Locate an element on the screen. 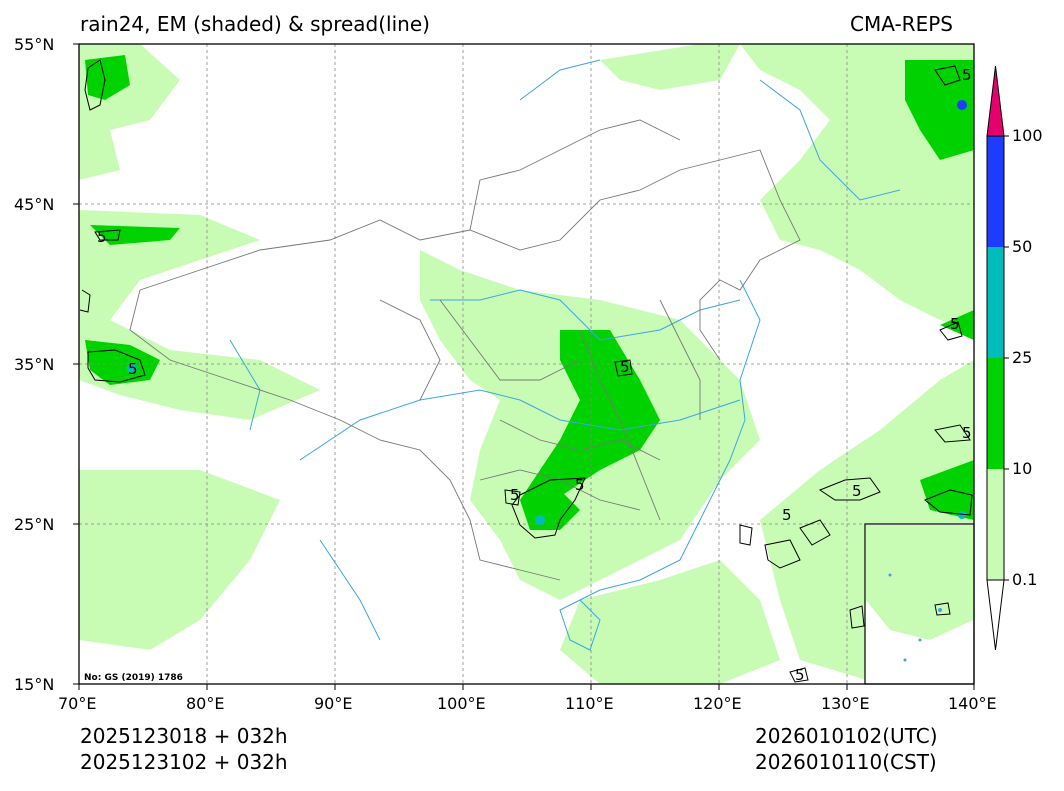 Image resolution: width=1064 pixels, height=791 pixels. init-time-utc: 2025123018 + 032h is located at coordinates (184, 736).